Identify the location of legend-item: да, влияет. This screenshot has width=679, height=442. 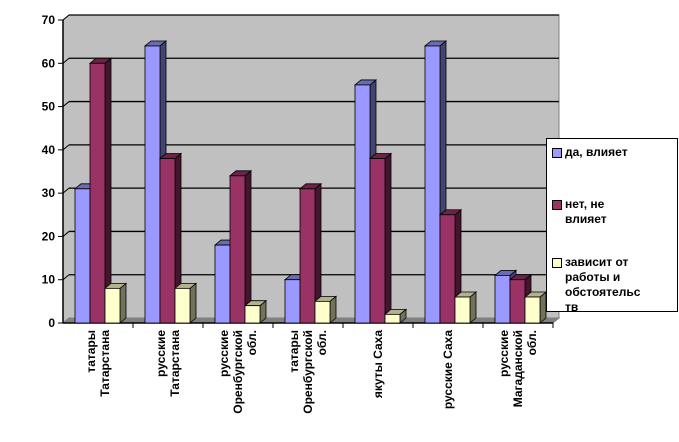
(614, 152).